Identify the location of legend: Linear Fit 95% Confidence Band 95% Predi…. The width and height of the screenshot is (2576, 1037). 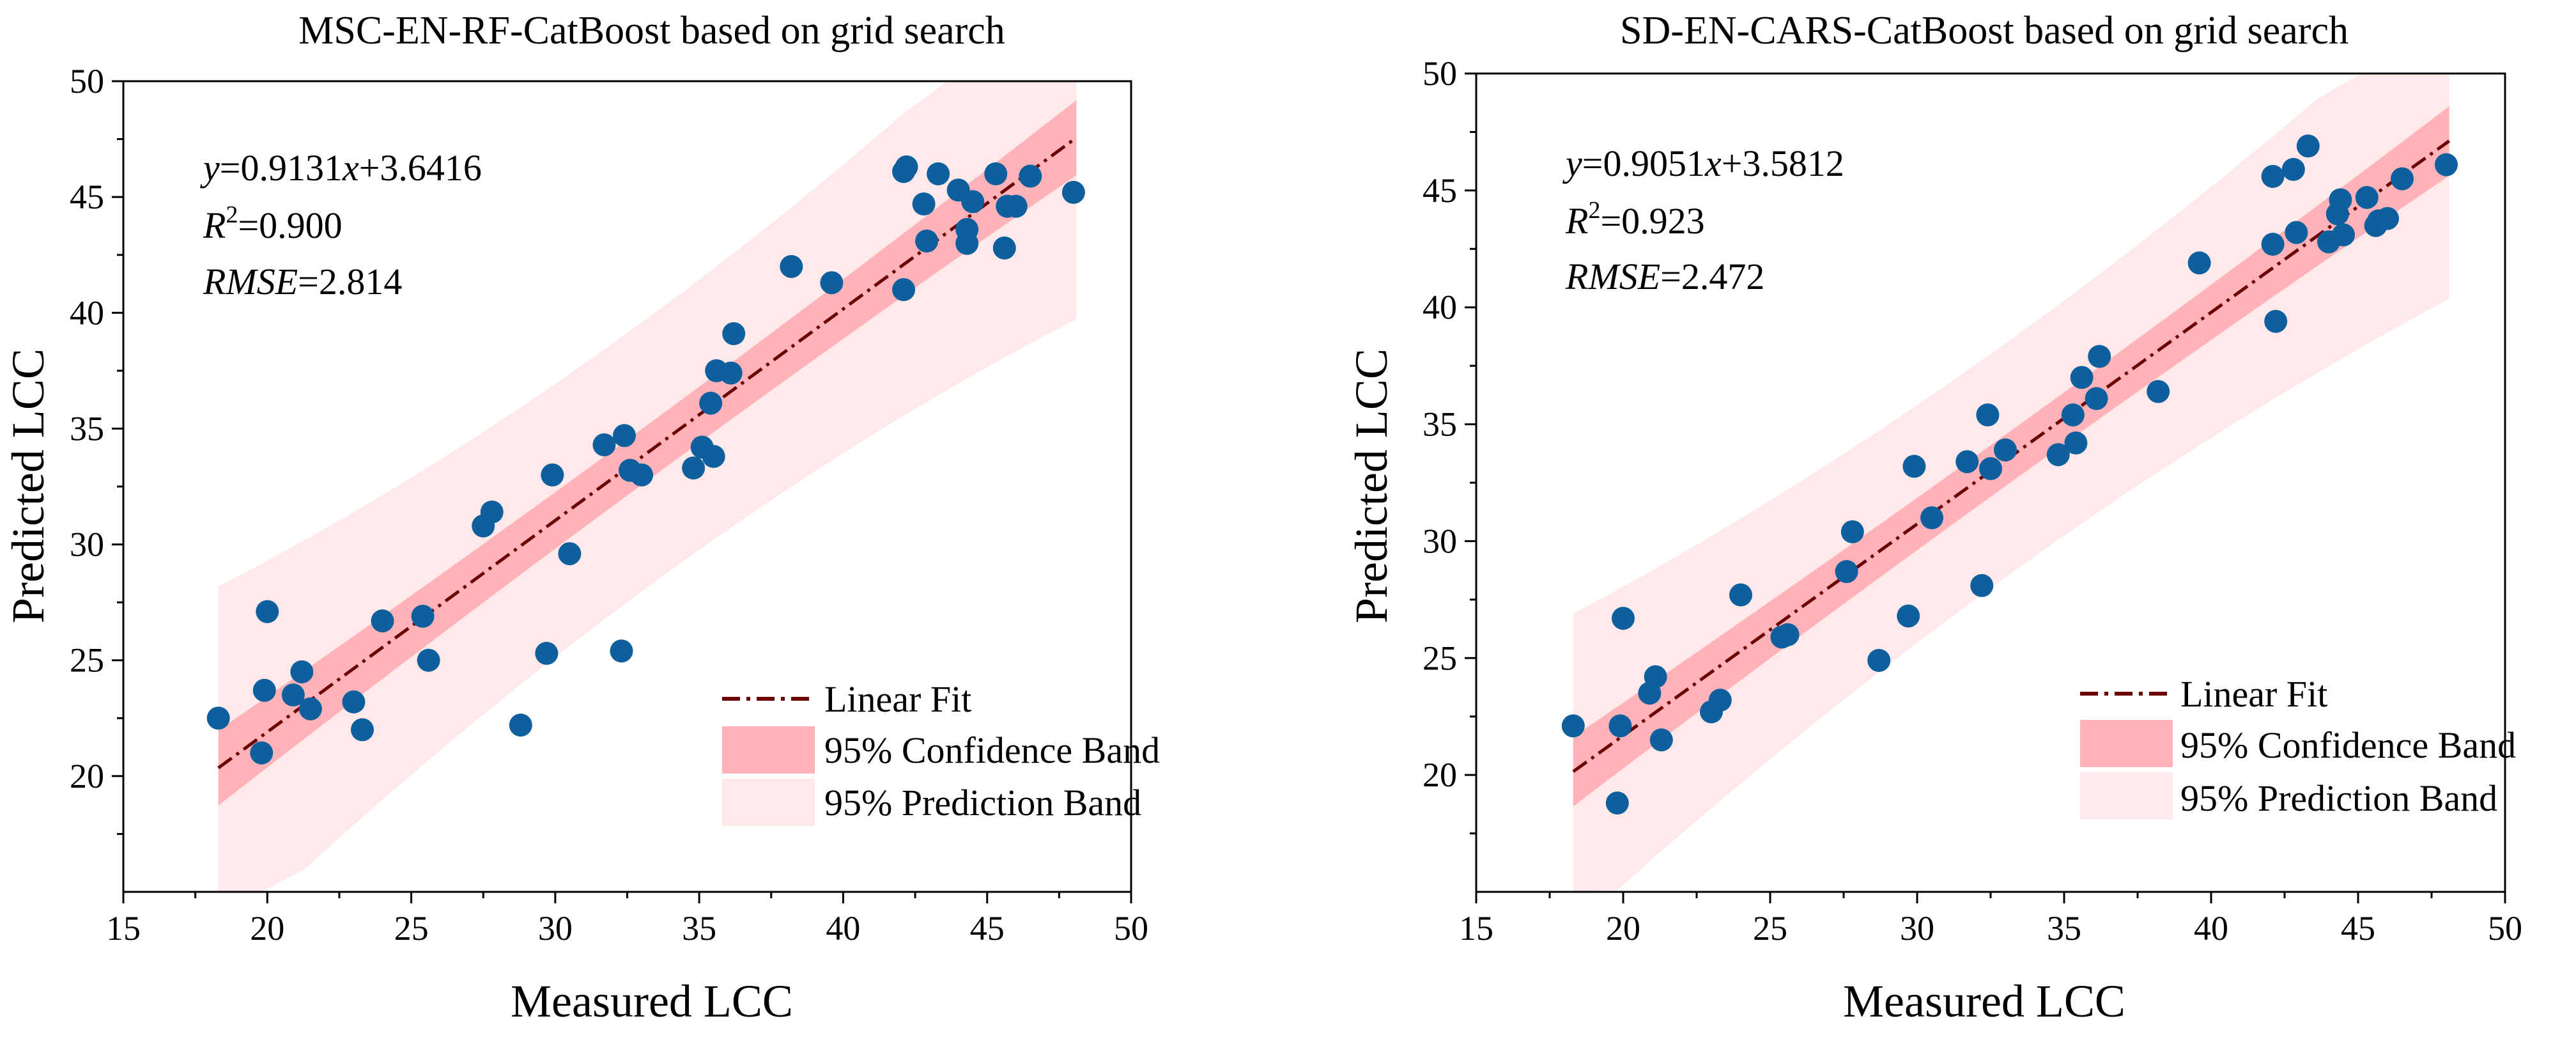
(941, 752).